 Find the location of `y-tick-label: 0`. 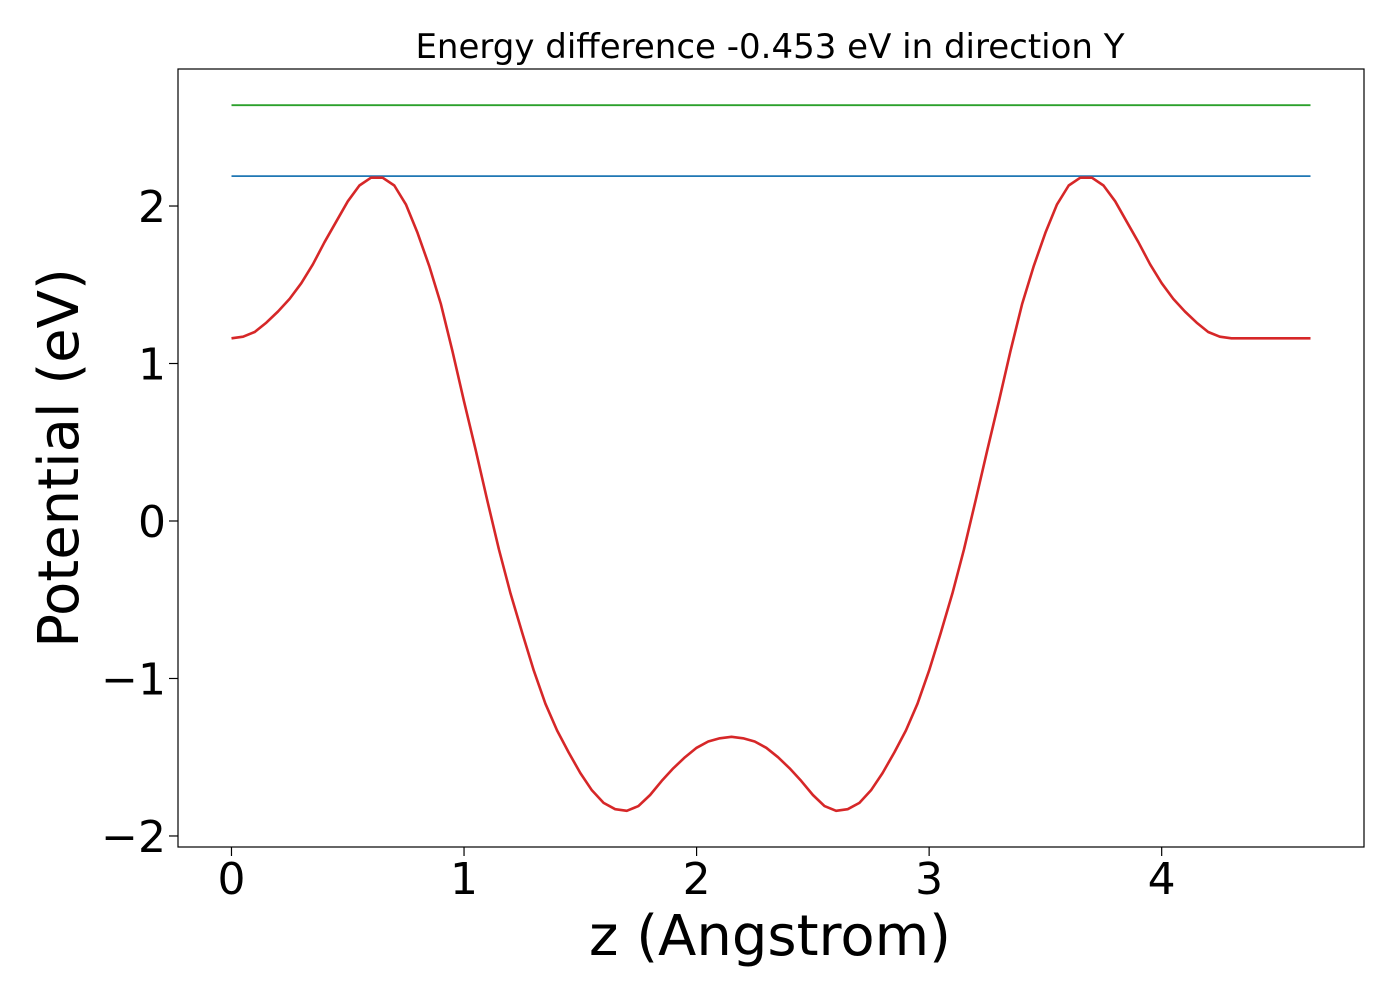

y-tick-label: 0 is located at coordinates (152, 522).